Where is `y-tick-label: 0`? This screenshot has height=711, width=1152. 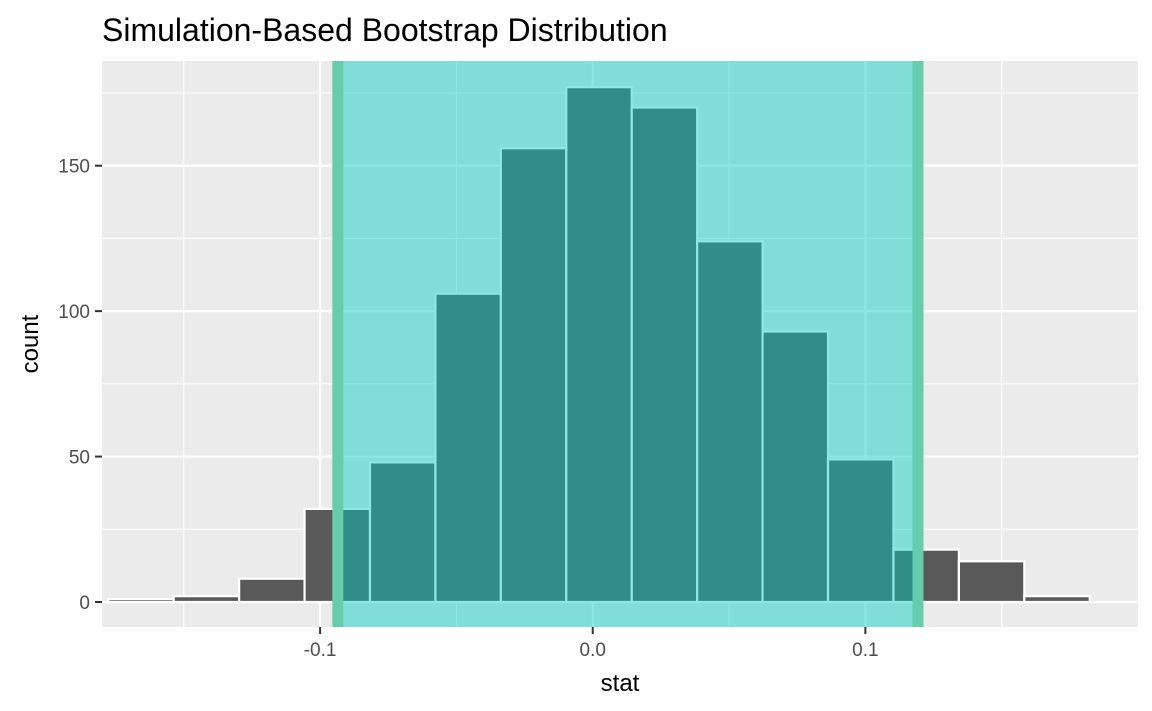
y-tick-label: 0 is located at coordinates (84, 603).